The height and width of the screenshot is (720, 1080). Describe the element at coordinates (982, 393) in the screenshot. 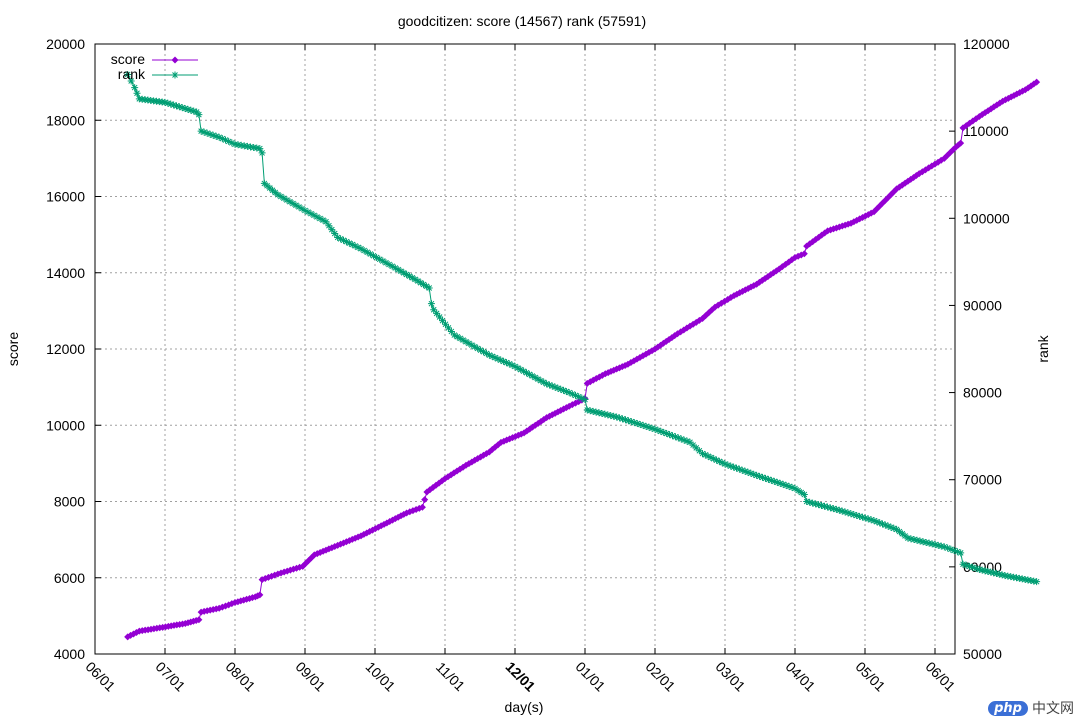

I see `y2-tick-label: 80000` at that location.